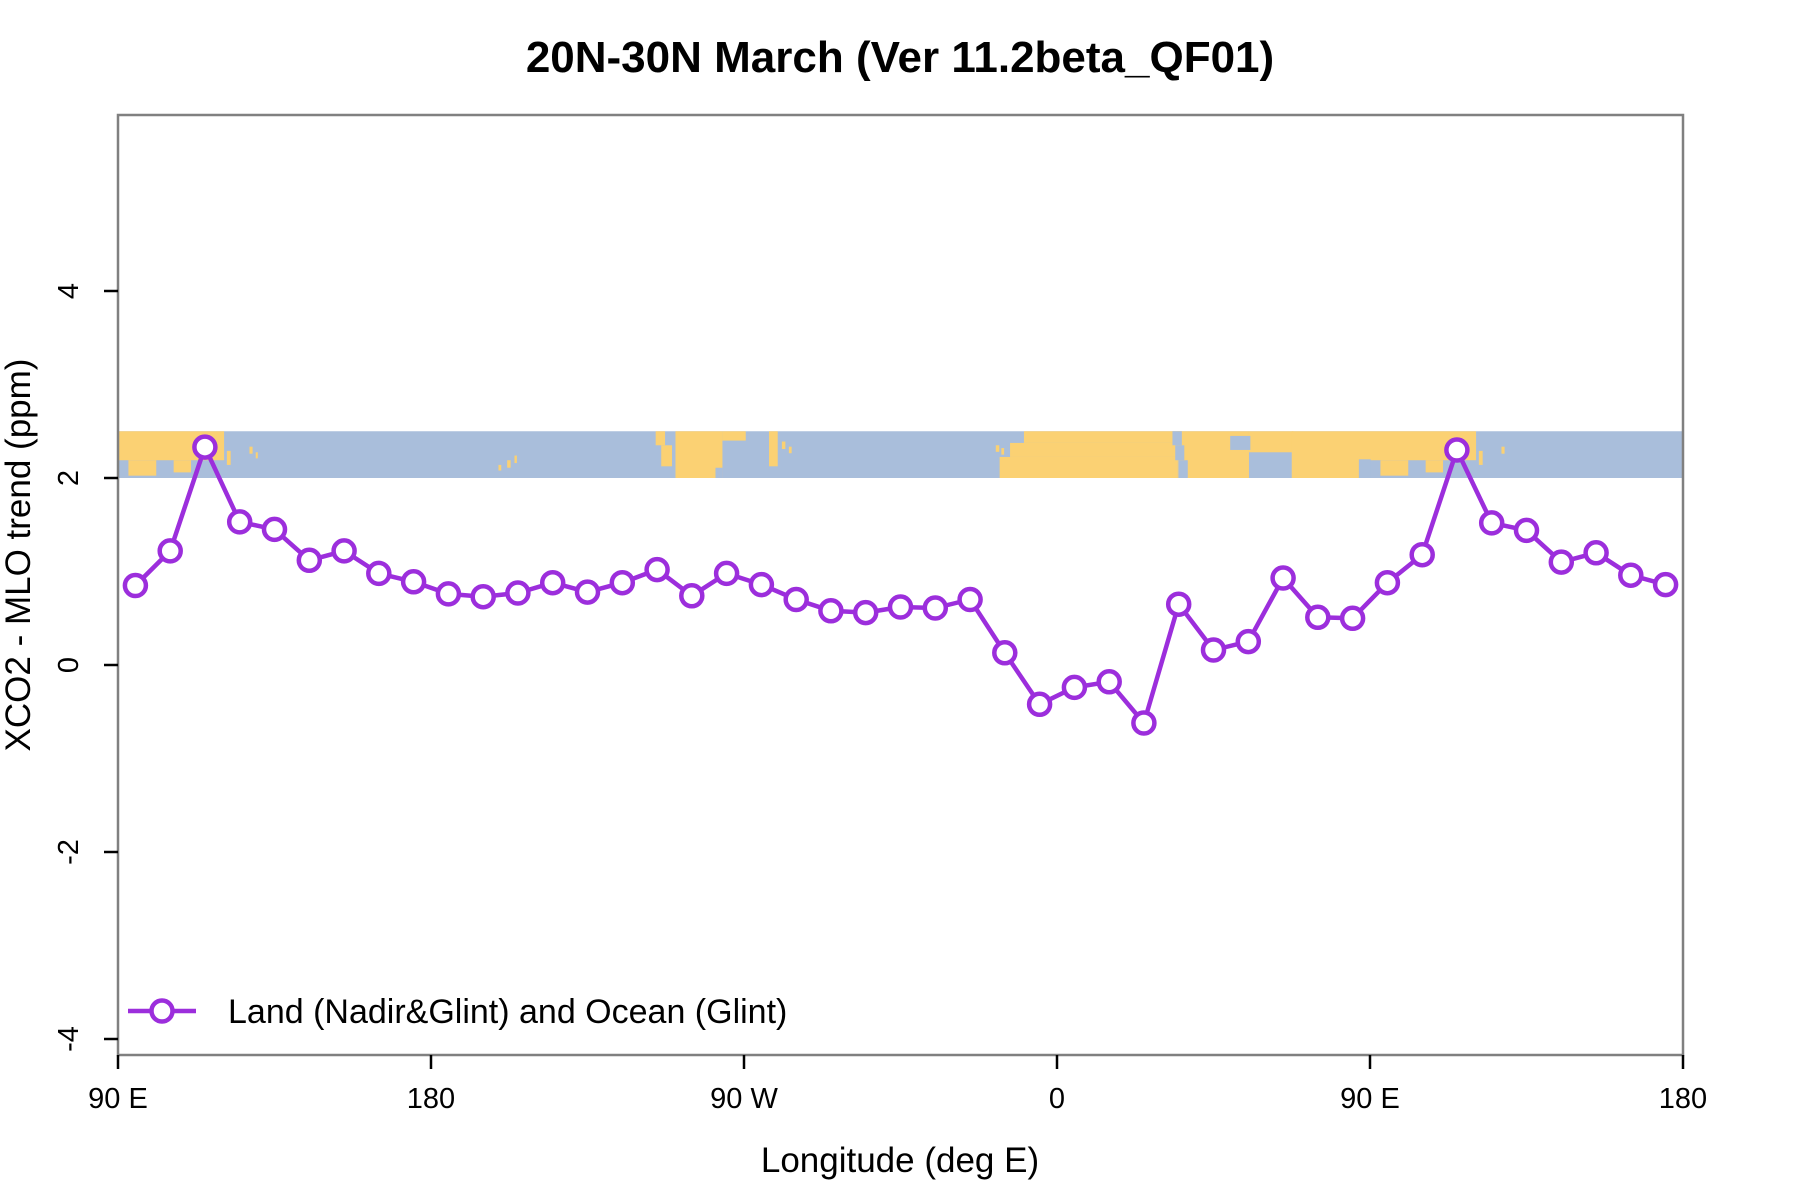 This screenshot has height=1200, width=1800. What do you see at coordinates (900, 1160) in the screenshot?
I see `x-axis-title: Longitude (deg E)` at bounding box center [900, 1160].